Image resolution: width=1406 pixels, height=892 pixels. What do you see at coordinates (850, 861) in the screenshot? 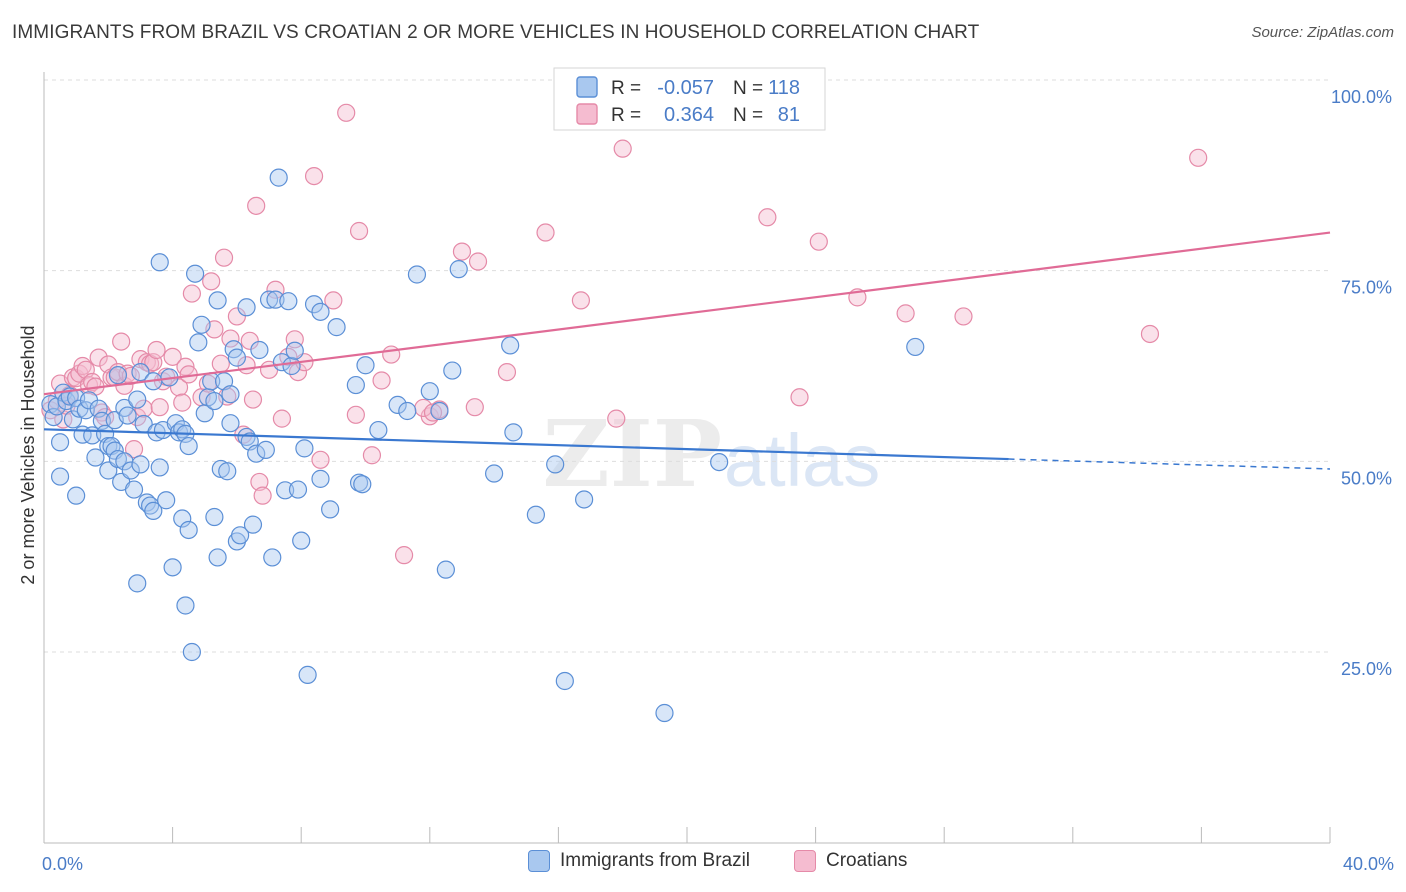
I see `legend-item-croatians: Croatians` at bounding box center [850, 861].